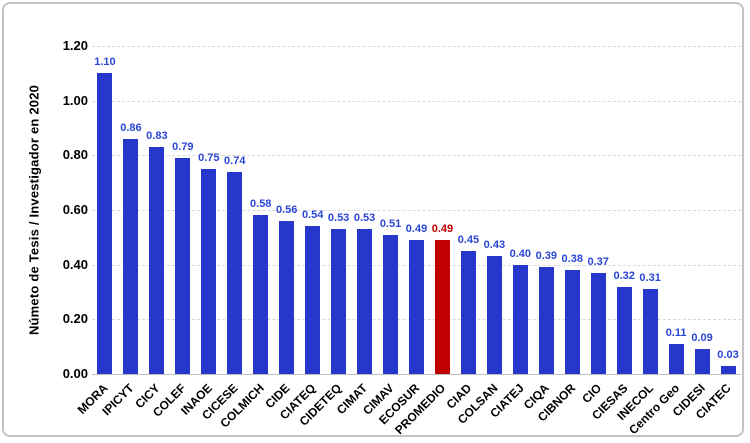 This screenshot has height=443, width=750. I want to click on x-axis-line, so click(416, 374).